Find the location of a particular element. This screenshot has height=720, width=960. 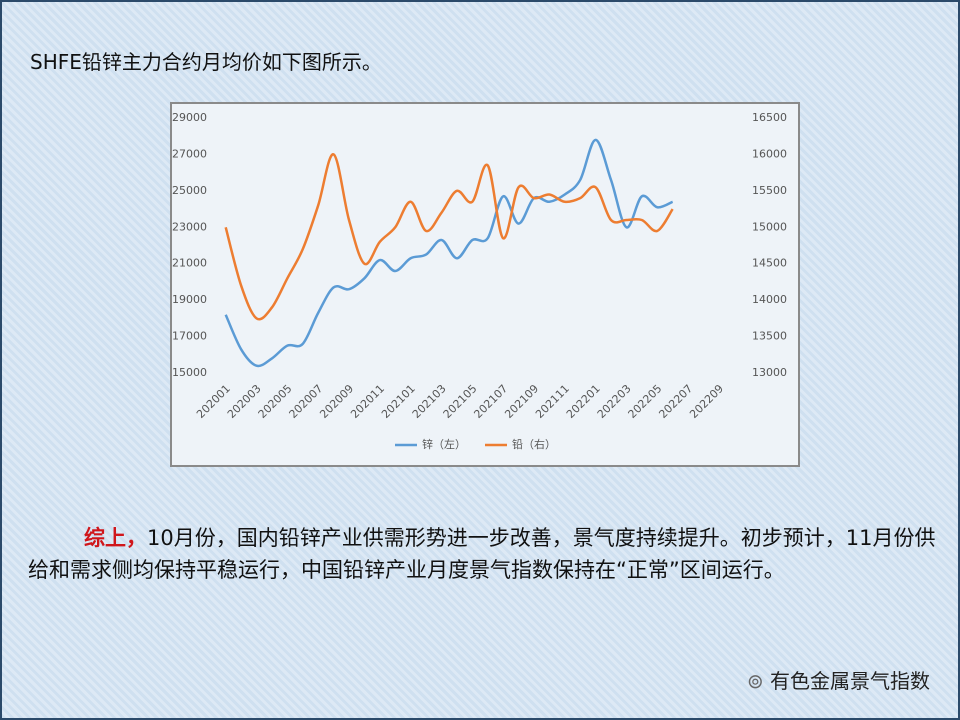

wechat-icon: ⊚ is located at coordinates (758, 681).